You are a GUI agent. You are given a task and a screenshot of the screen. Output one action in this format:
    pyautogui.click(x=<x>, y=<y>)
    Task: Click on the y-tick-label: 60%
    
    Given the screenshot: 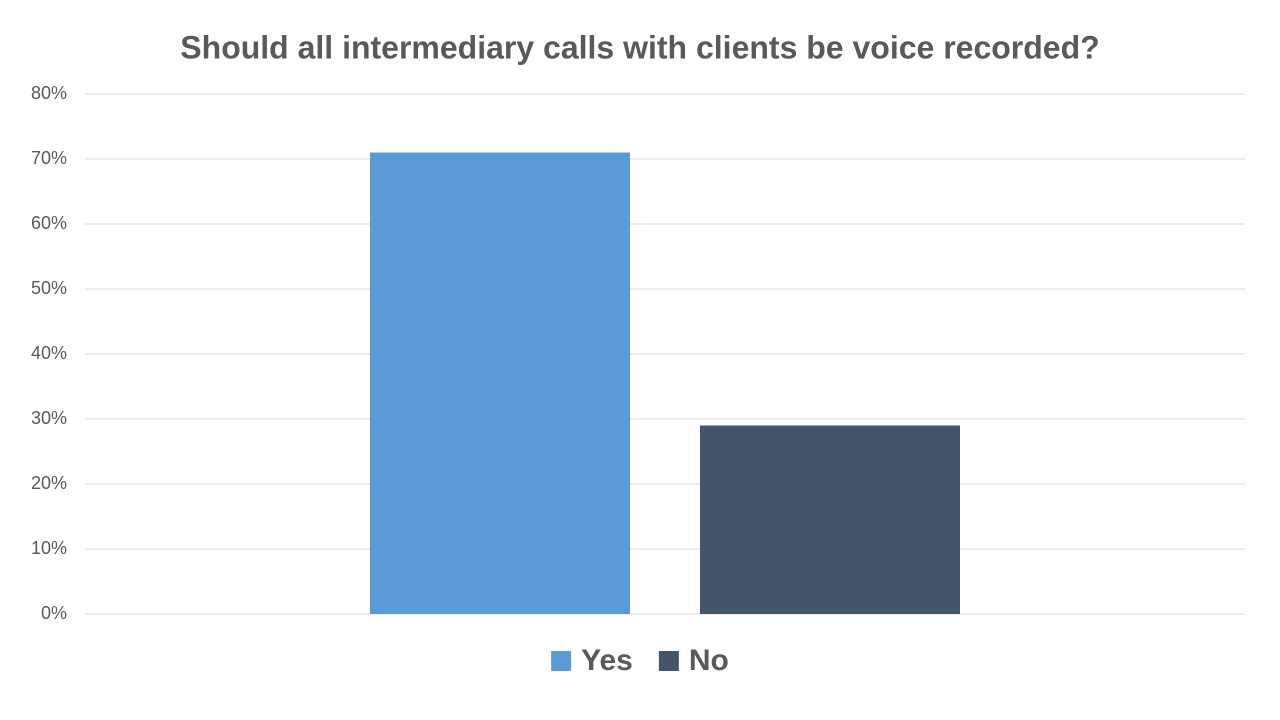 What is the action you would take?
    pyautogui.click(x=49, y=223)
    